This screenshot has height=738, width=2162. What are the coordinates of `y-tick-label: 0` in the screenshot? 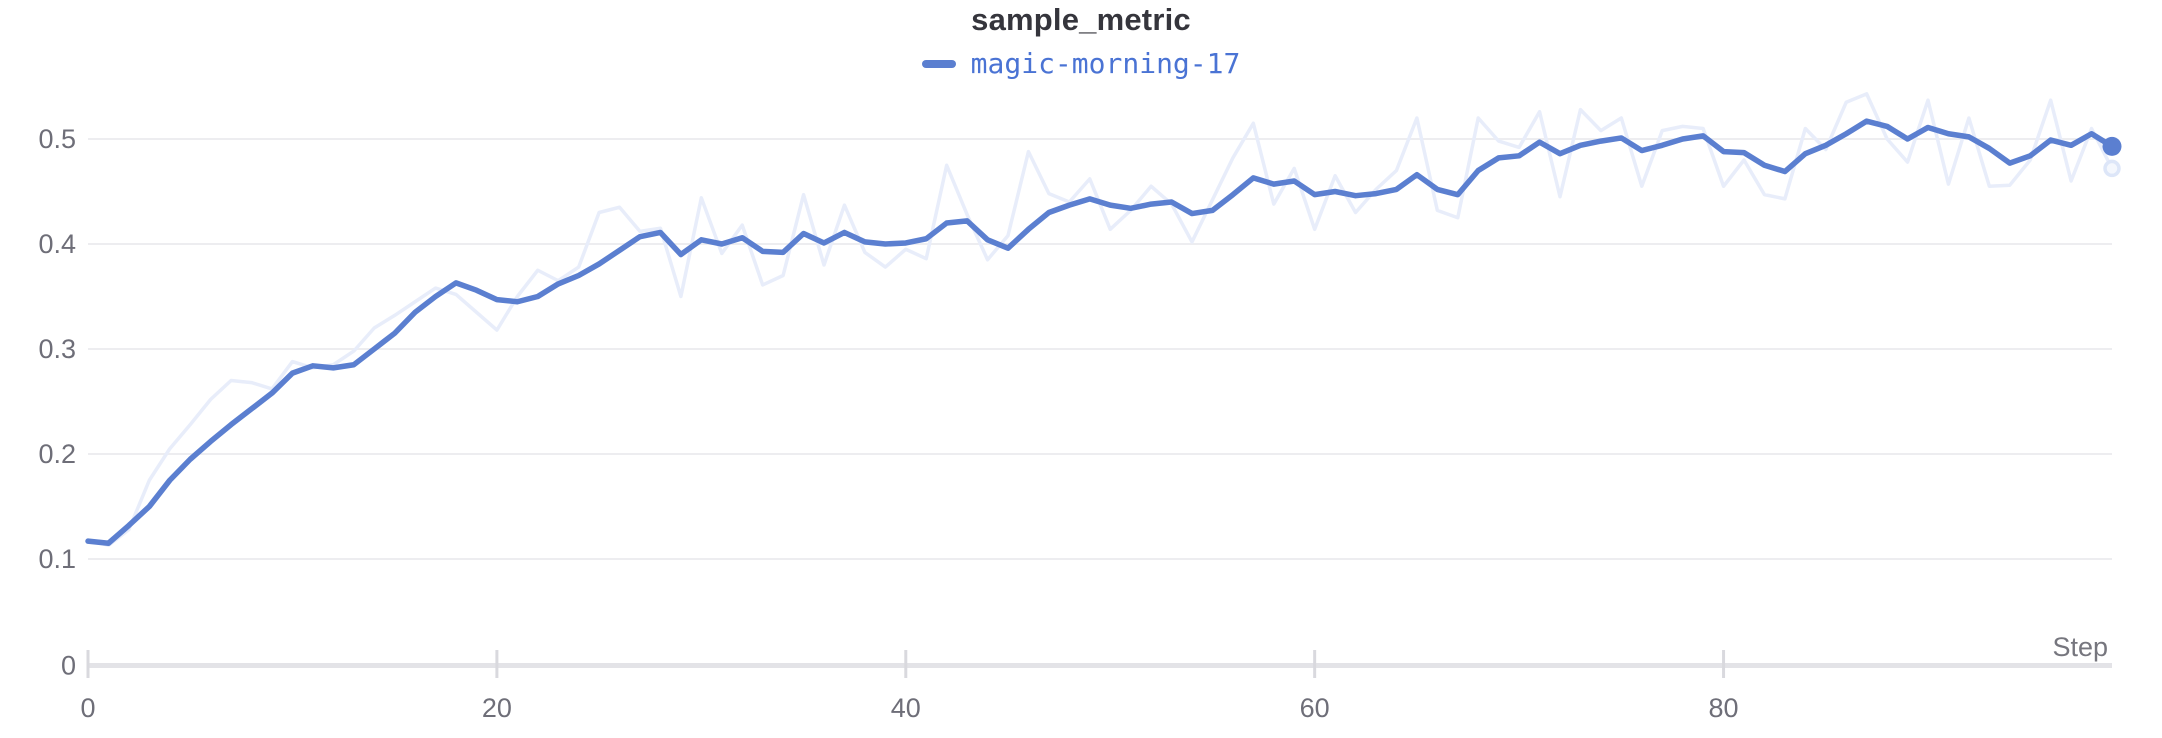 It's located at (68, 666).